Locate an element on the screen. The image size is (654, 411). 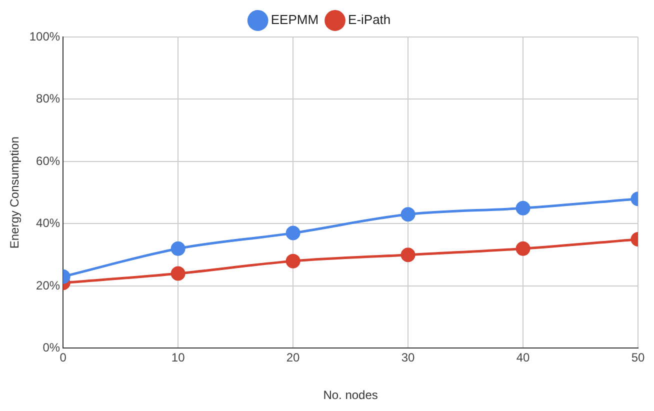
x-tick-label: 10 is located at coordinates (178, 357).